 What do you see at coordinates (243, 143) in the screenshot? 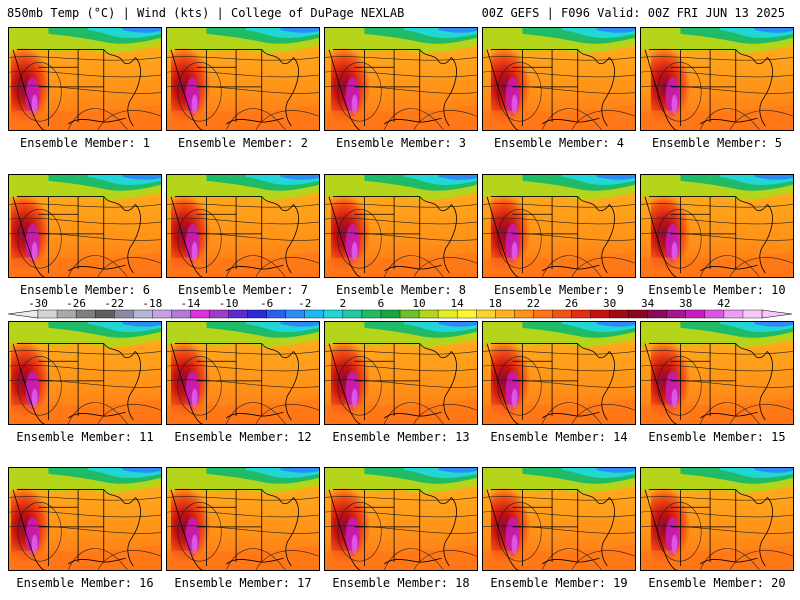
I see `ensemble-member-label: Ensemble Member: 2` at bounding box center [243, 143].